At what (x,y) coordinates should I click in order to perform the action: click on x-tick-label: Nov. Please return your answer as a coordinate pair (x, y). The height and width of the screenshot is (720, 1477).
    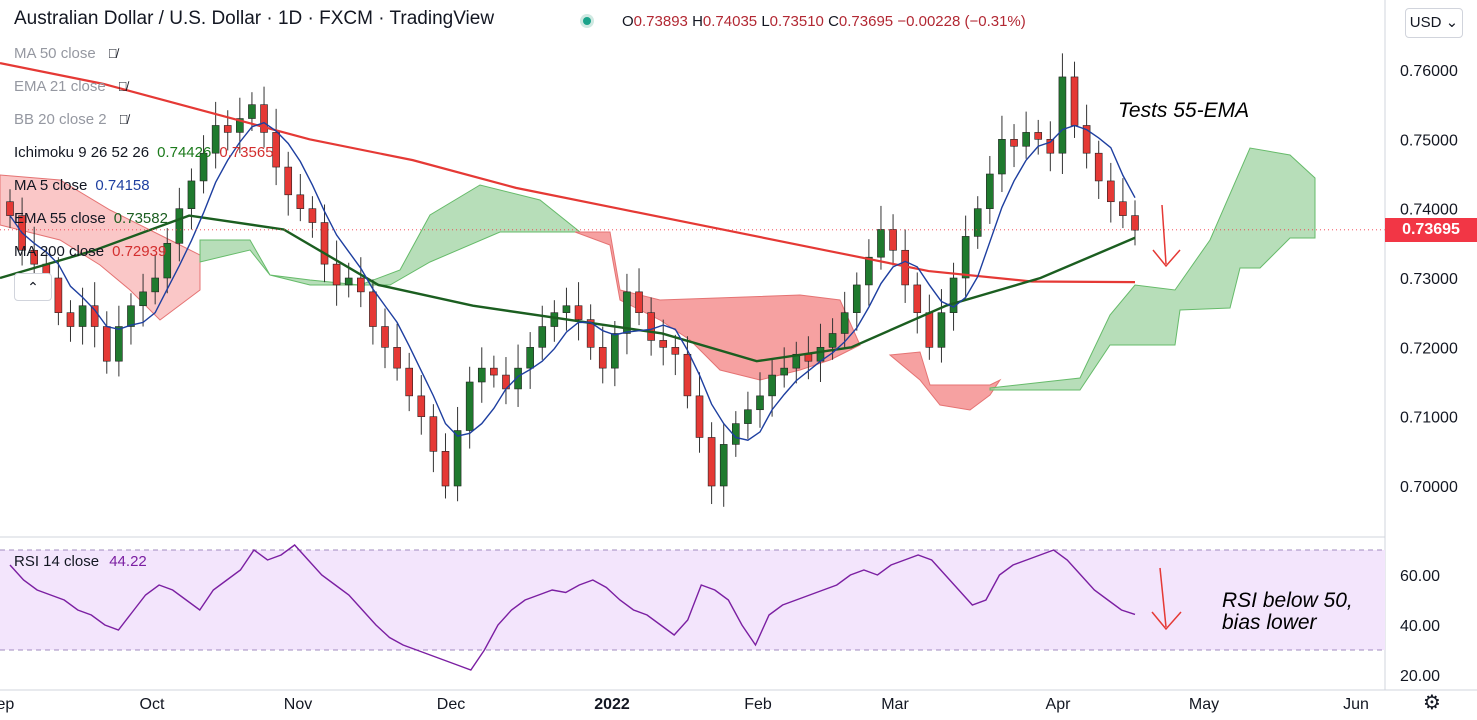
    Looking at the image, I should click on (298, 704).